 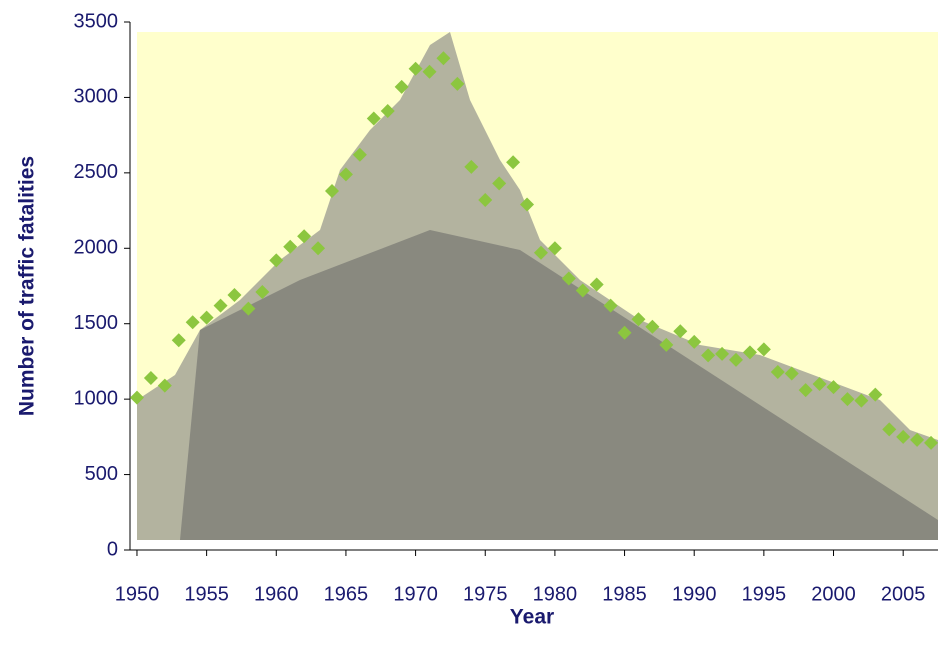 I want to click on y-tick-label: 1500, so click(x=96, y=323).